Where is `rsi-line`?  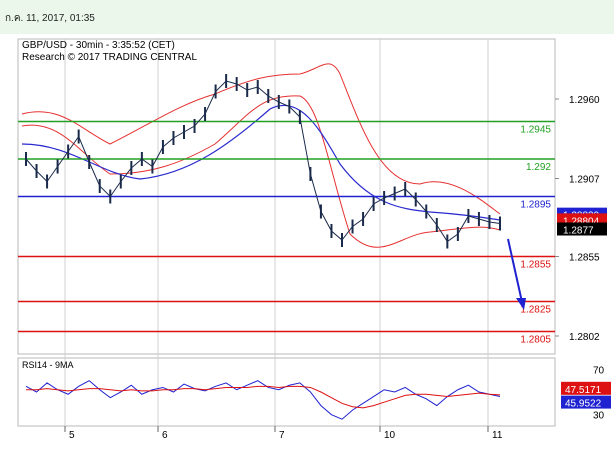
rsi-line is located at coordinates (263, 400).